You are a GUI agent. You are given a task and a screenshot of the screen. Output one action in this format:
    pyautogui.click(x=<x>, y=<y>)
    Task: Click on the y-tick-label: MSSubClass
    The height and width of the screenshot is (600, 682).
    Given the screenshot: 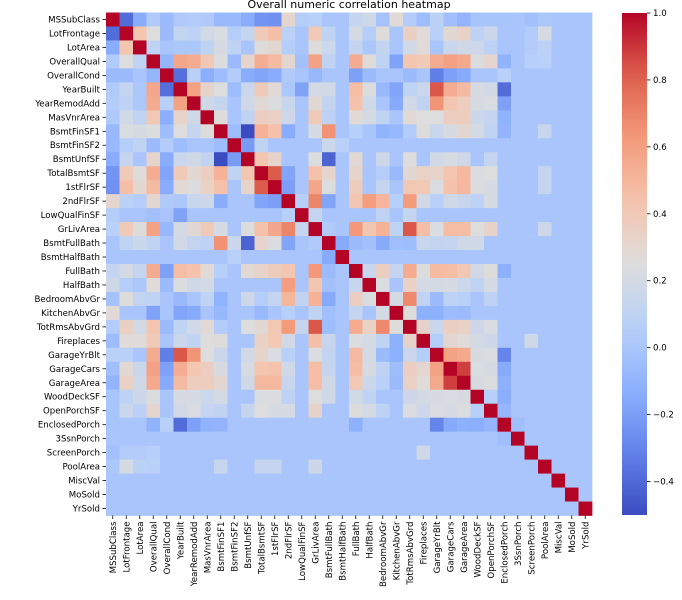 What is the action you would take?
    pyautogui.click(x=74, y=20)
    